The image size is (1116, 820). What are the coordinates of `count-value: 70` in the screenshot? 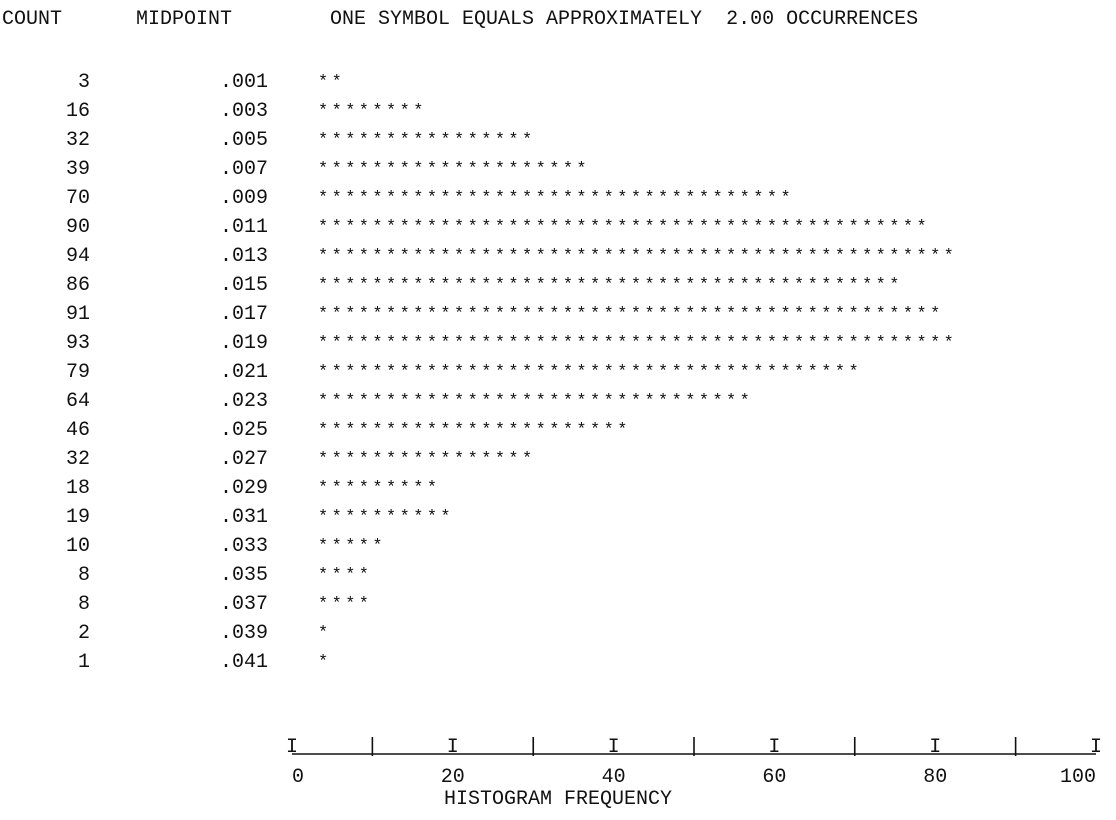 It's located at (77, 198).